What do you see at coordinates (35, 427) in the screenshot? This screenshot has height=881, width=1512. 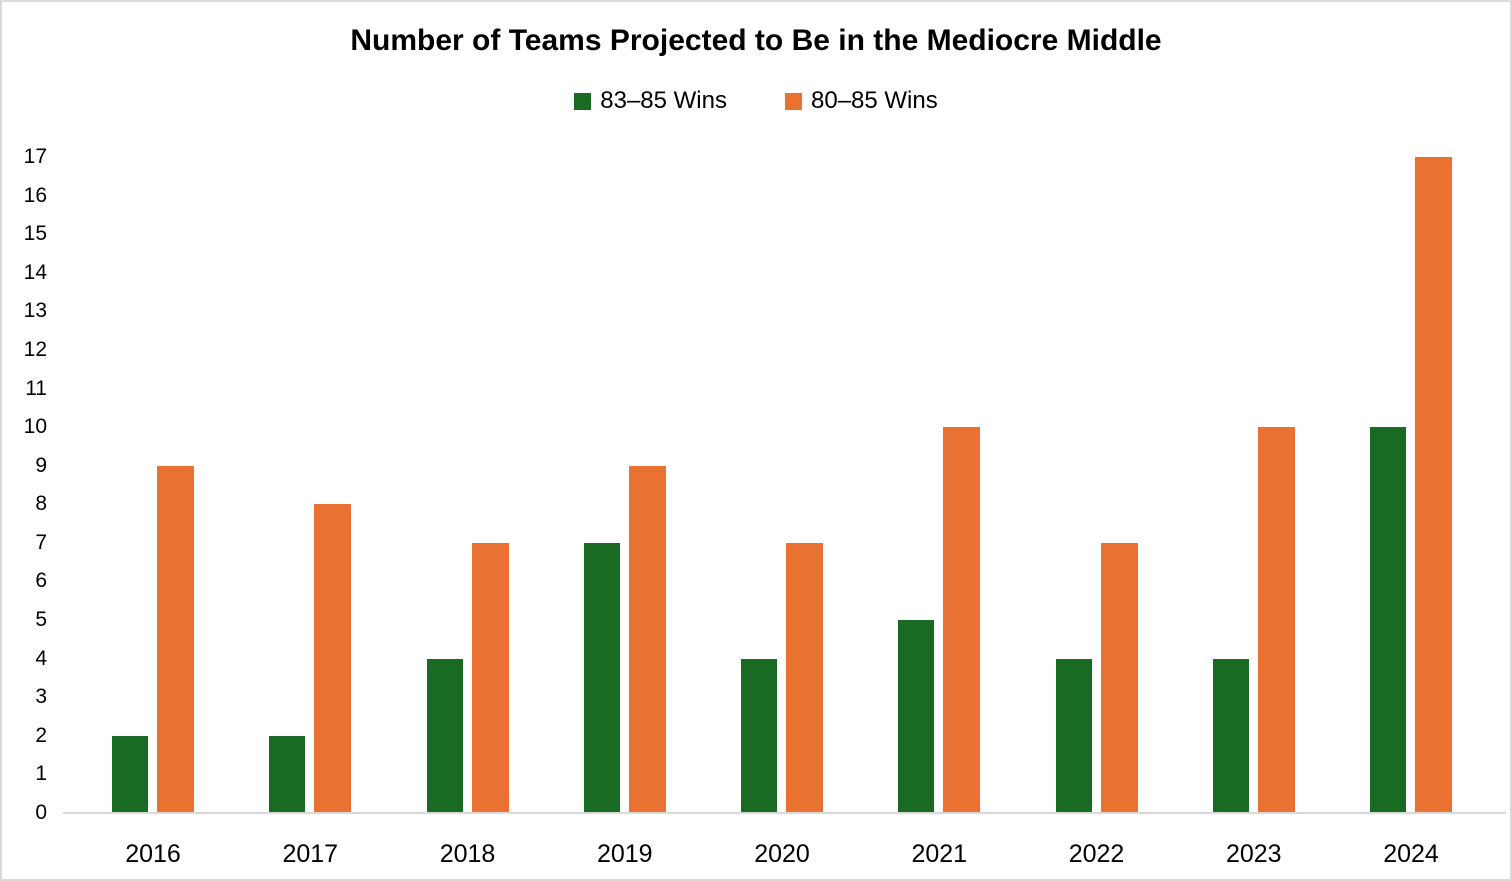 I see `y-tick-label: 10` at bounding box center [35, 427].